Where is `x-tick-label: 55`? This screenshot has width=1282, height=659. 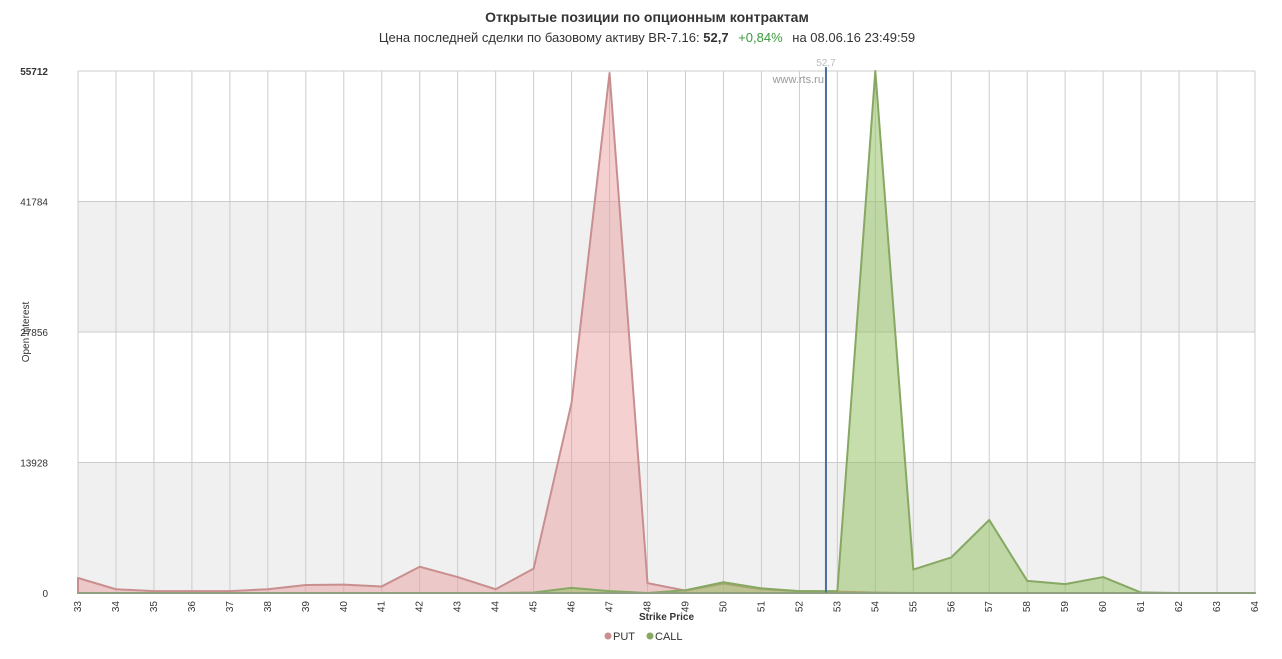
x-tick-label: 55 is located at coordinates (913, 607).